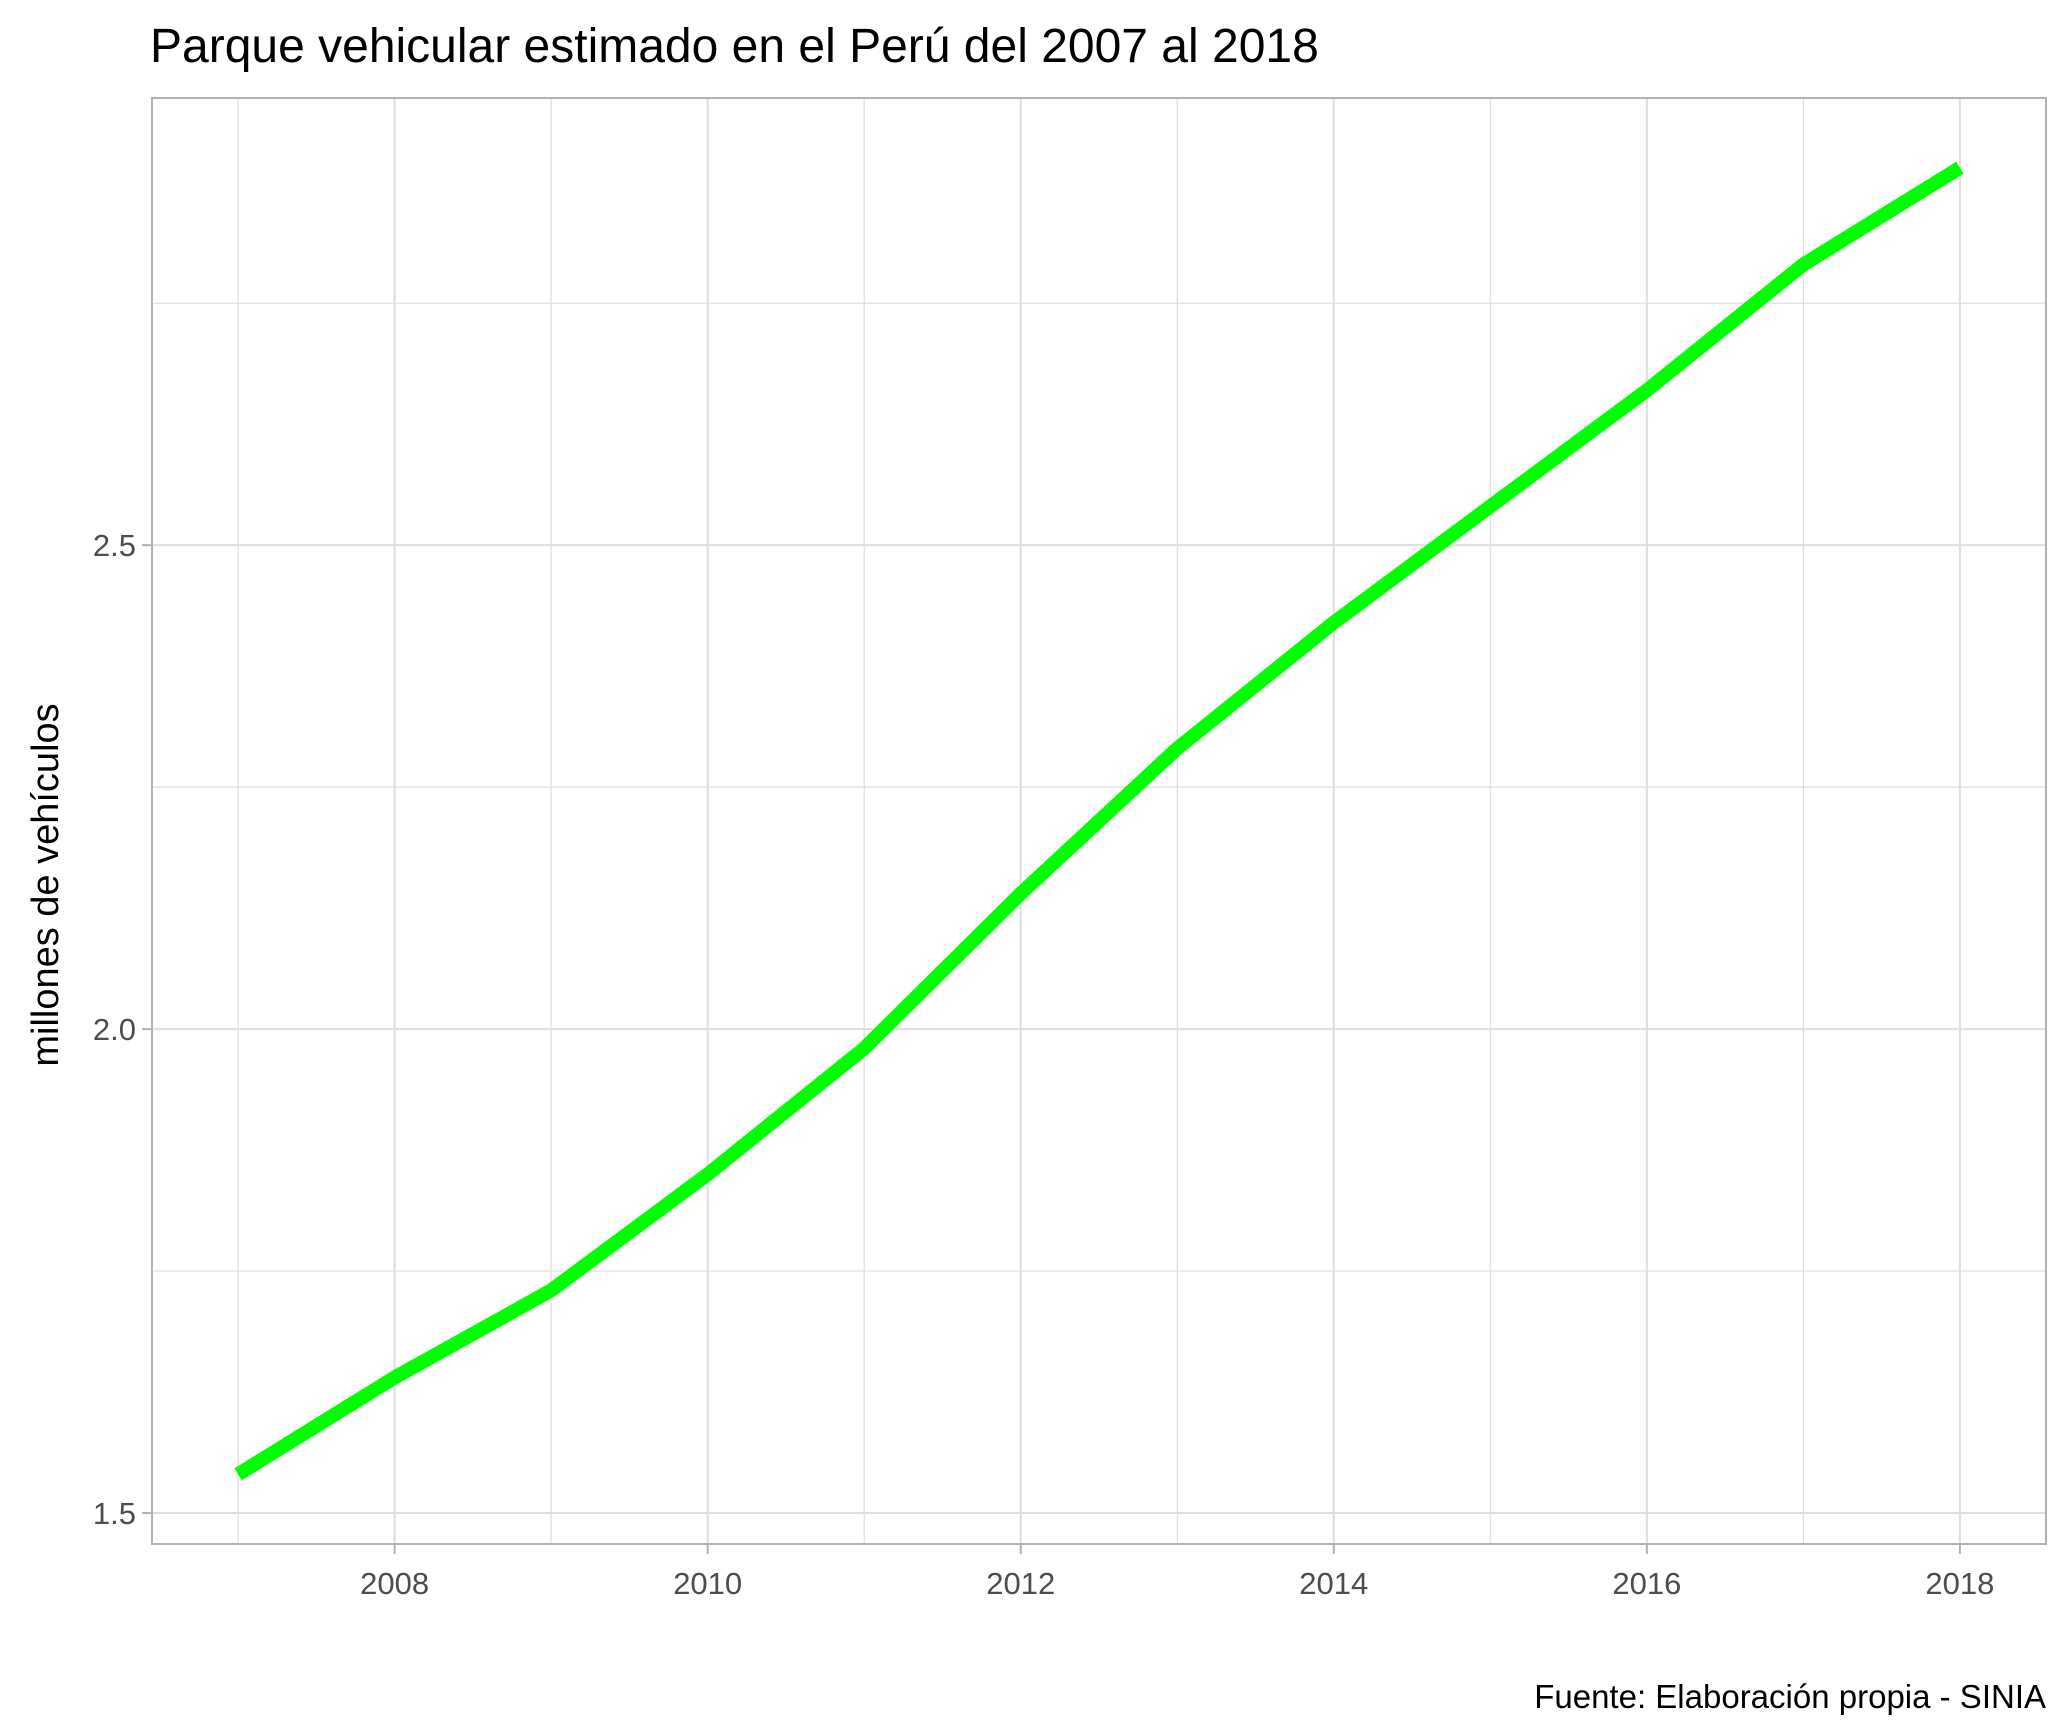  I want to click on chart-caption: Fuente: Elaboración propia - SINIA, so click(1790, 1696).